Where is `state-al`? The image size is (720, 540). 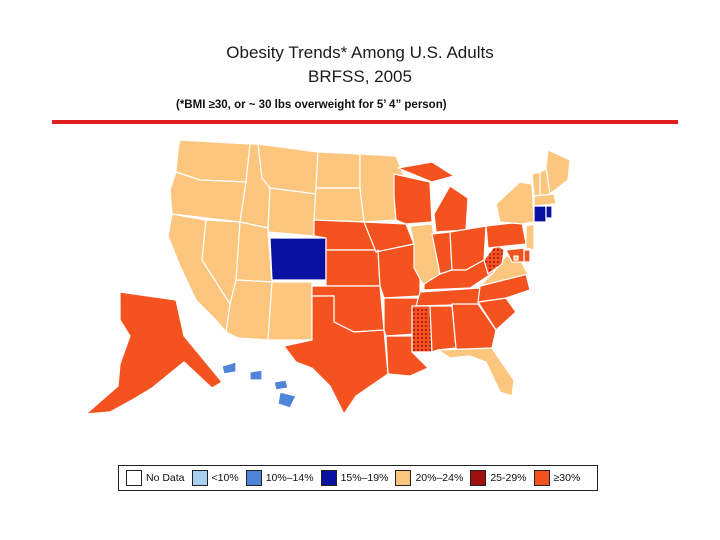
state-al is located at coordinates (443, 329).